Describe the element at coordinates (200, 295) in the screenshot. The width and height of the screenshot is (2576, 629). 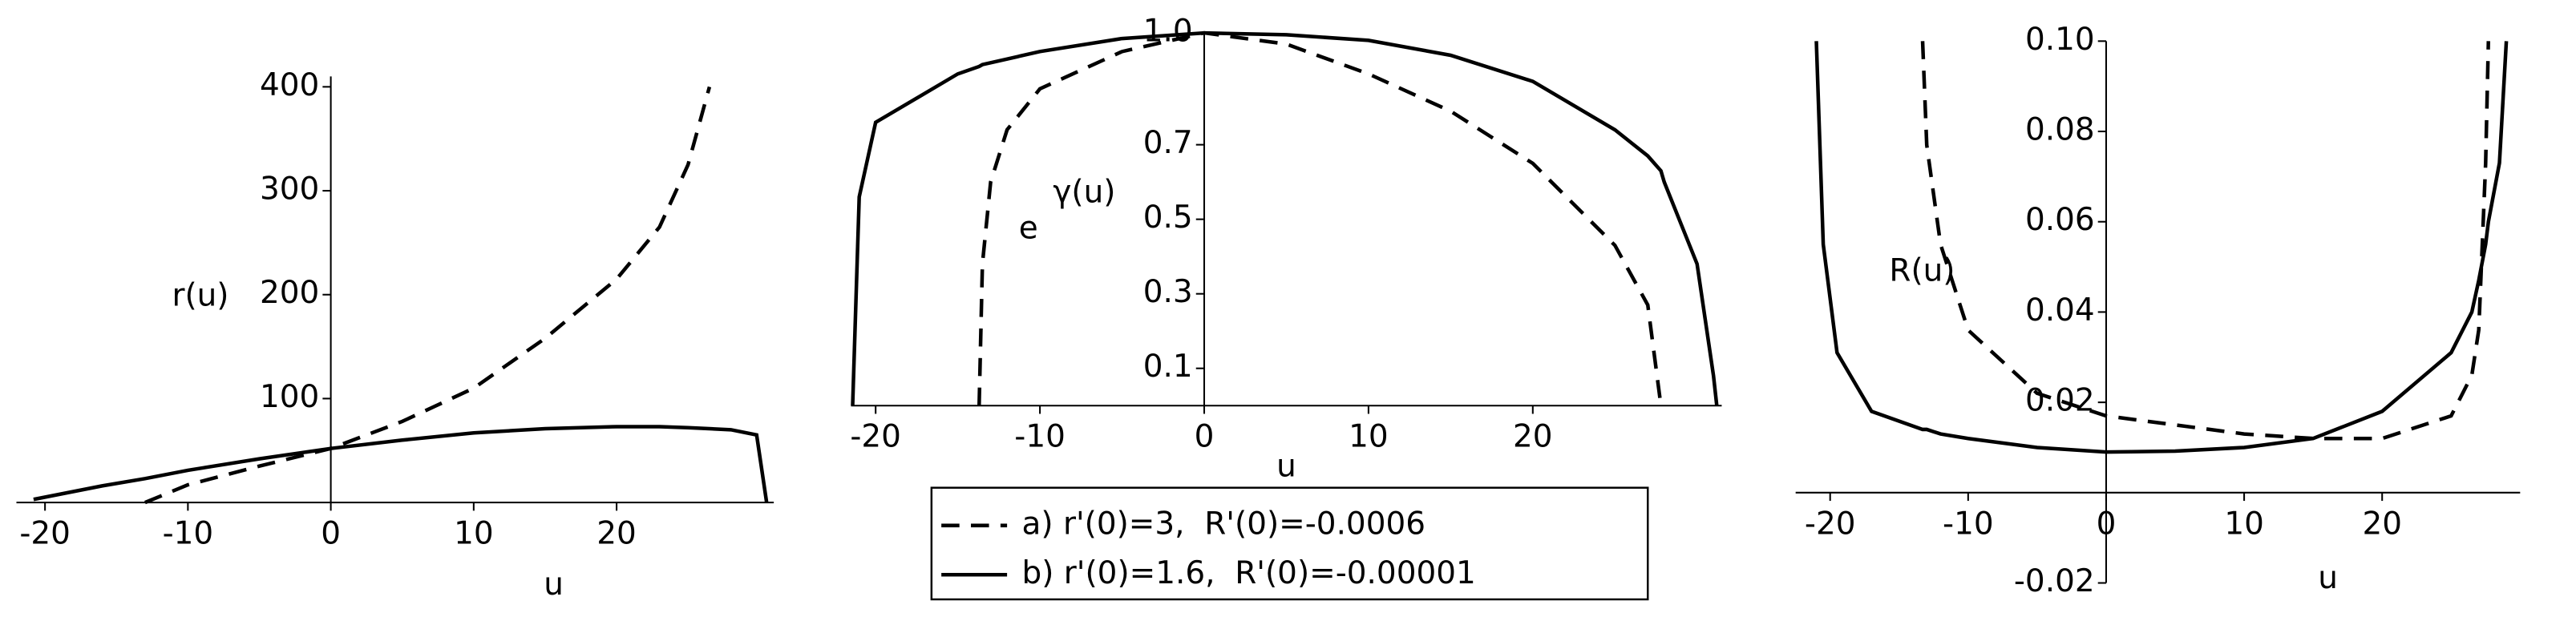
I see `y-axis-label: r(u)` at that location.